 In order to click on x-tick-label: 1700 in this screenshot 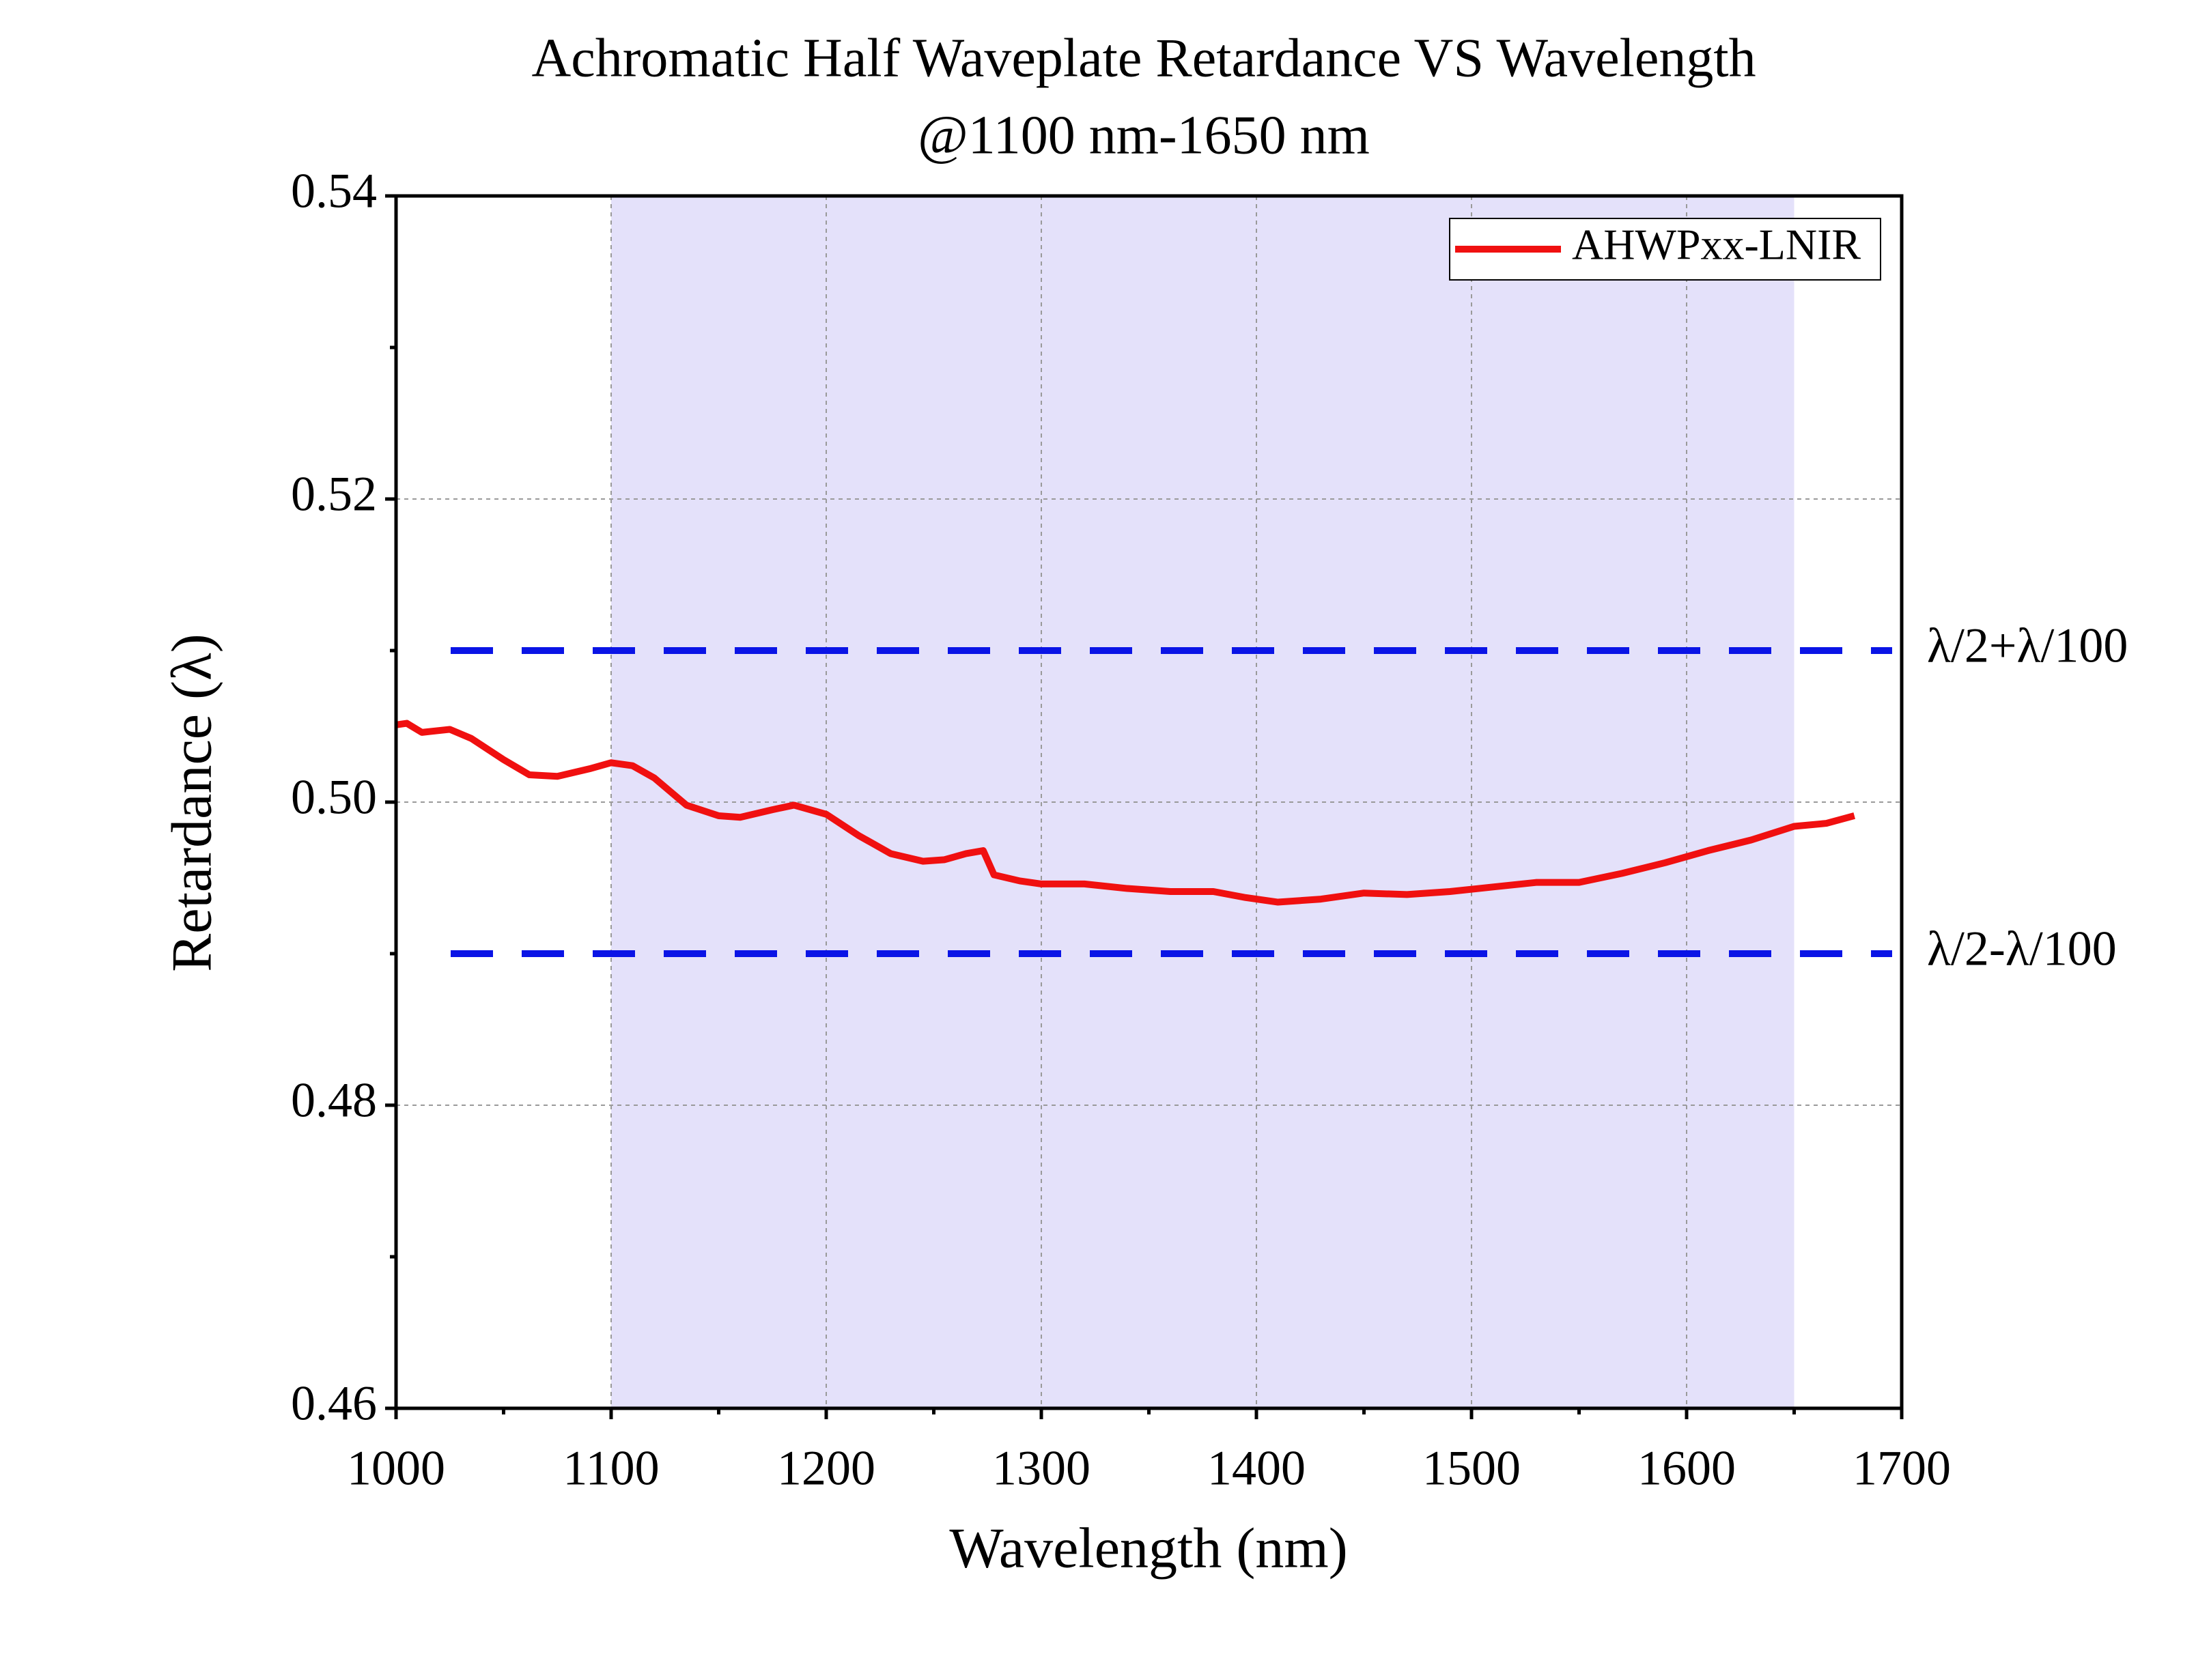, I will do `click(1902, 1468)`.